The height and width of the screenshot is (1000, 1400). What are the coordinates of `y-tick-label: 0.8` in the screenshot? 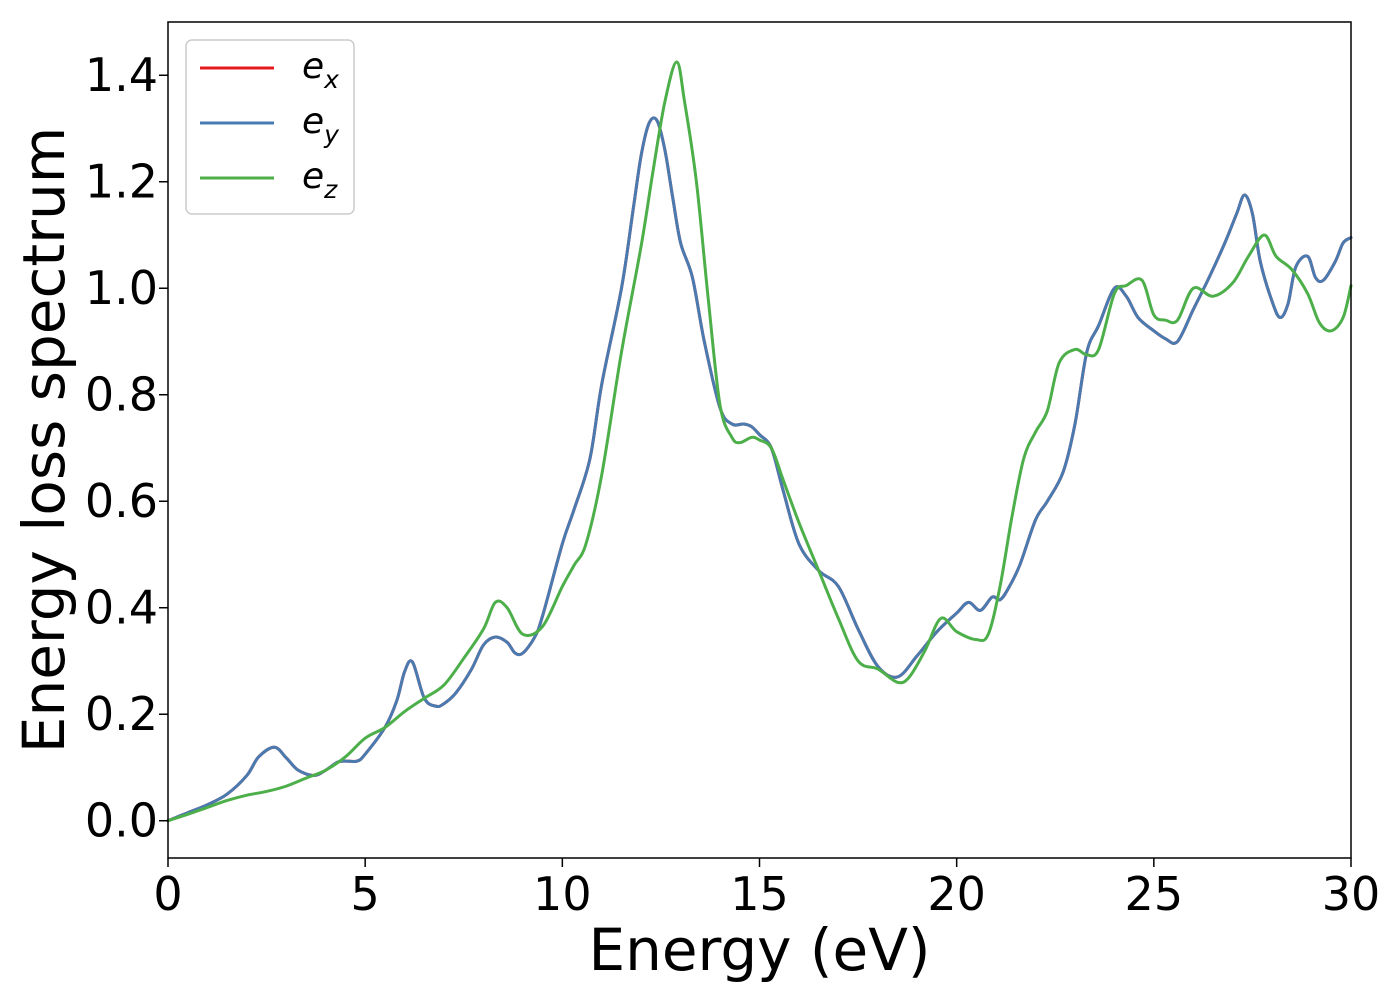 It's located at (121, 395).